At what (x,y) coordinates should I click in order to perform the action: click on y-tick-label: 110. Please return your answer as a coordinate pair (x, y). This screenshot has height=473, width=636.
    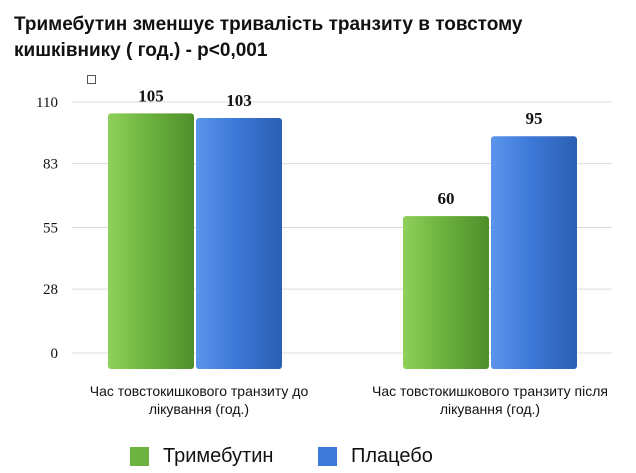
    Looking at the image, I should click on (47, 103).